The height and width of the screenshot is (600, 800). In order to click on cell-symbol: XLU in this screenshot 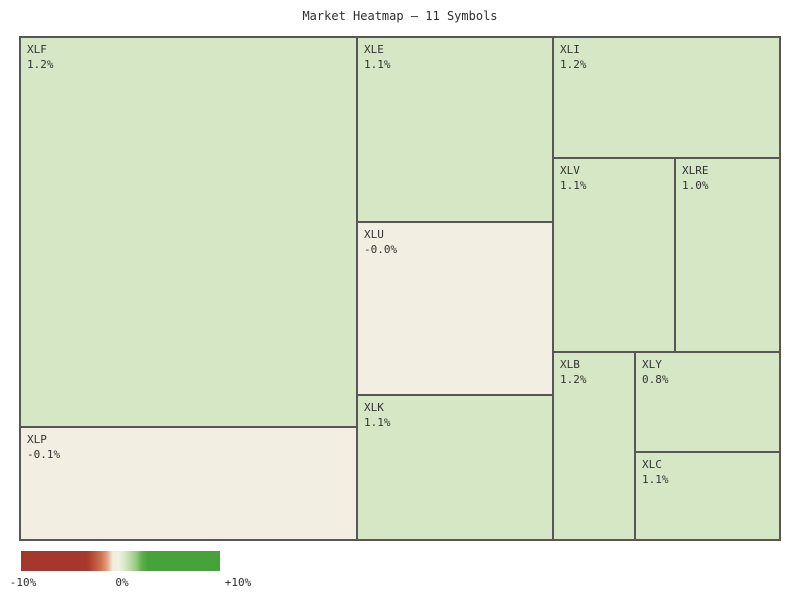, I will do `click(374, 234)`.